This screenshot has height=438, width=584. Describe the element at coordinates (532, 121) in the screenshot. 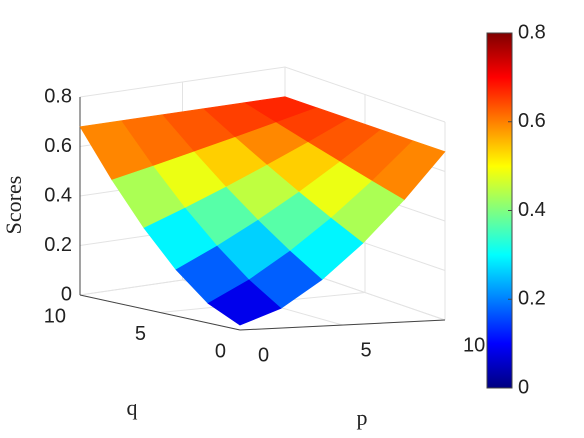

I see `colorbar-tick-label: 0.6` at that location.